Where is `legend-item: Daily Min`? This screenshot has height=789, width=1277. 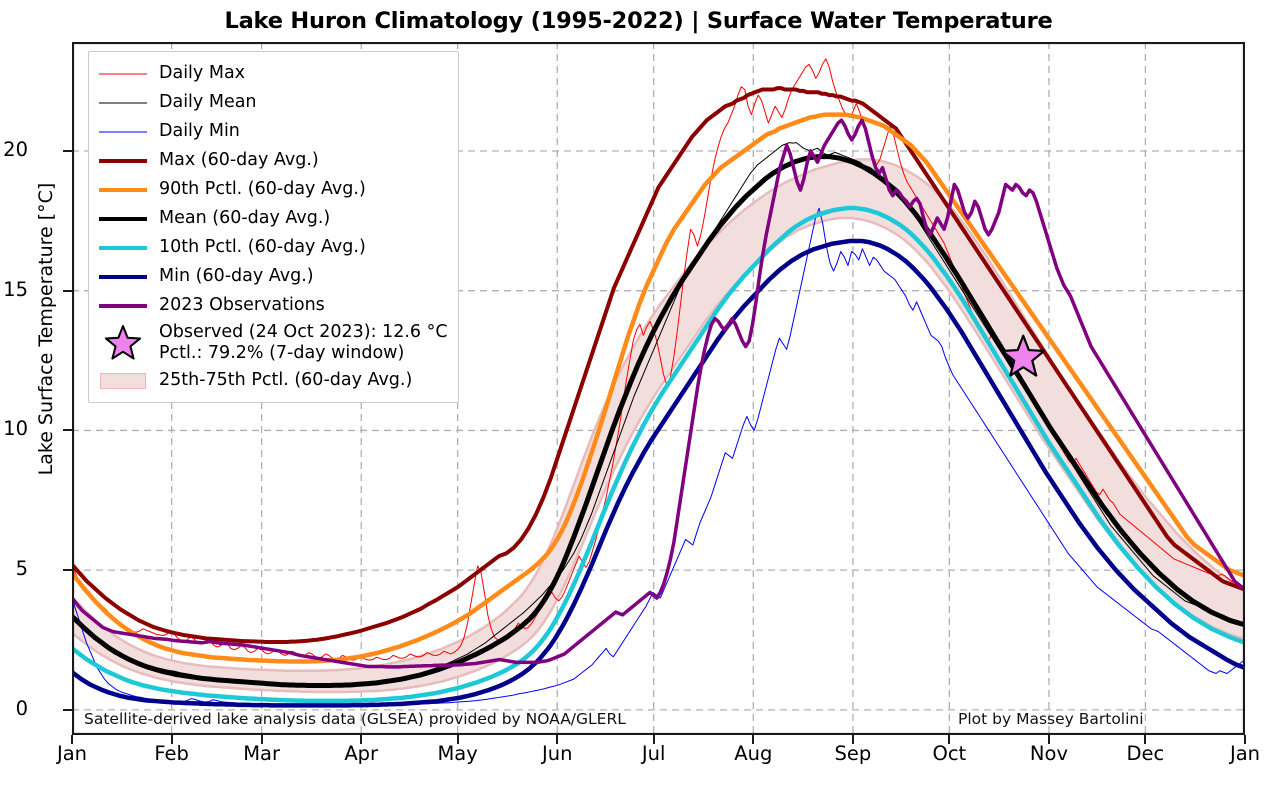
legend-item: Daily Min is located at coordinates (272, 131).